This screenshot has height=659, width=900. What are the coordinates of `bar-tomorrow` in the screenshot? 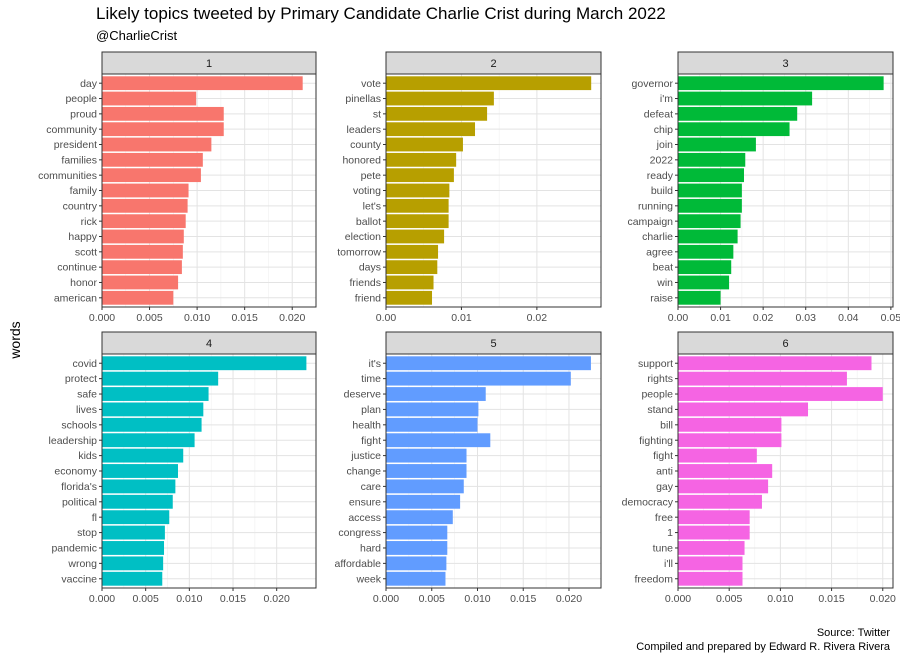 It's located at (412, 251).